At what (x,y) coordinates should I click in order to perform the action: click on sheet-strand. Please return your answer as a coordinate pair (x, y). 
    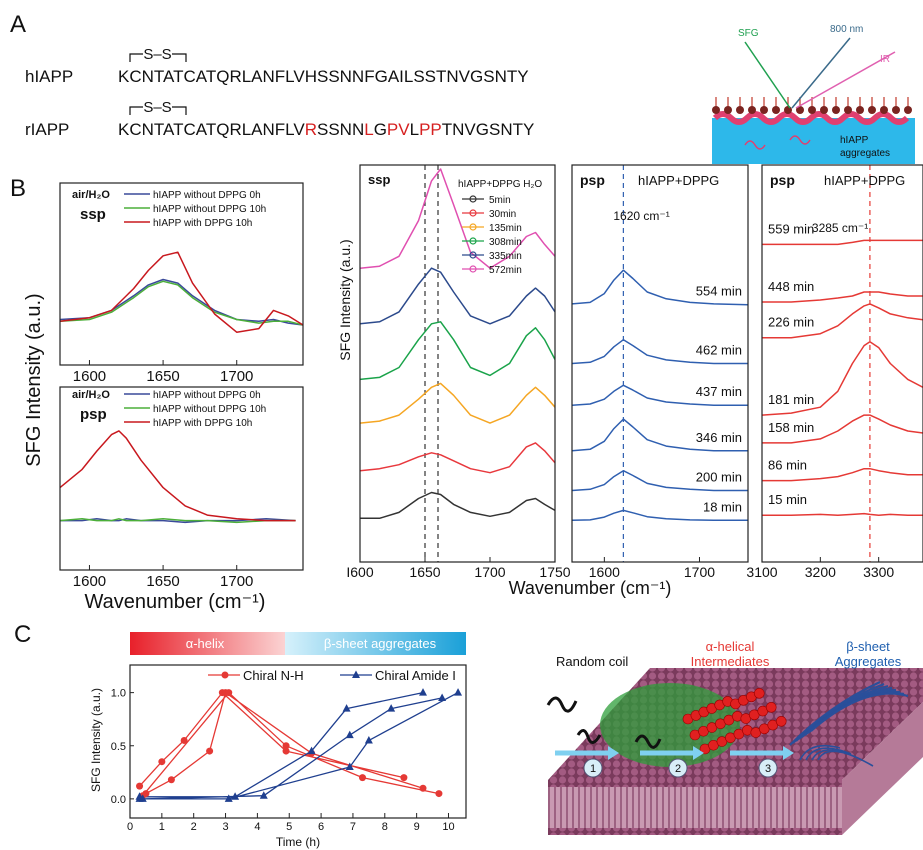
    Looking at the image, I should click on (859, 712).